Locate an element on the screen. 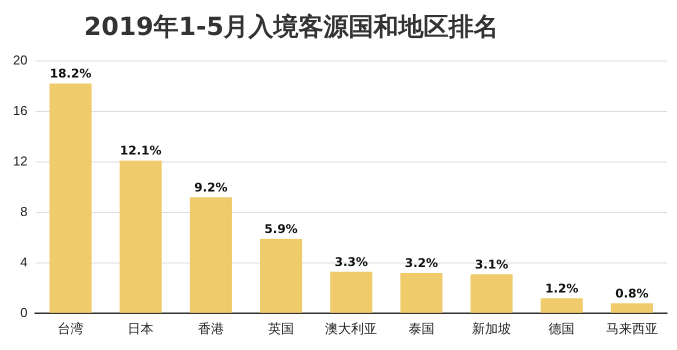 This screenshot has height=350, width=677. y-tick-label: 4 is located at coordinates (24, 262).